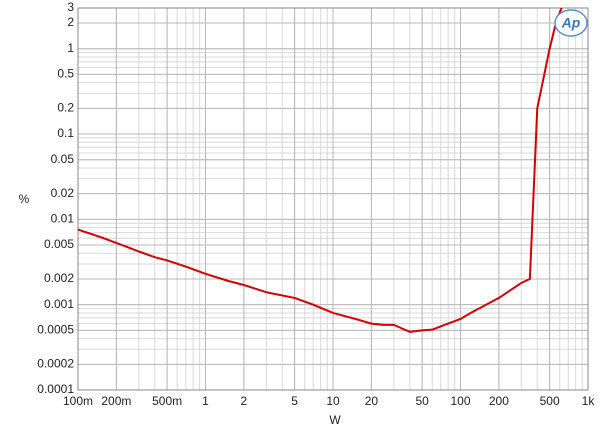 The width and height of the screenshot is (600, 435). I want to click on y-tick-label: 0.5, so click(65, 74).